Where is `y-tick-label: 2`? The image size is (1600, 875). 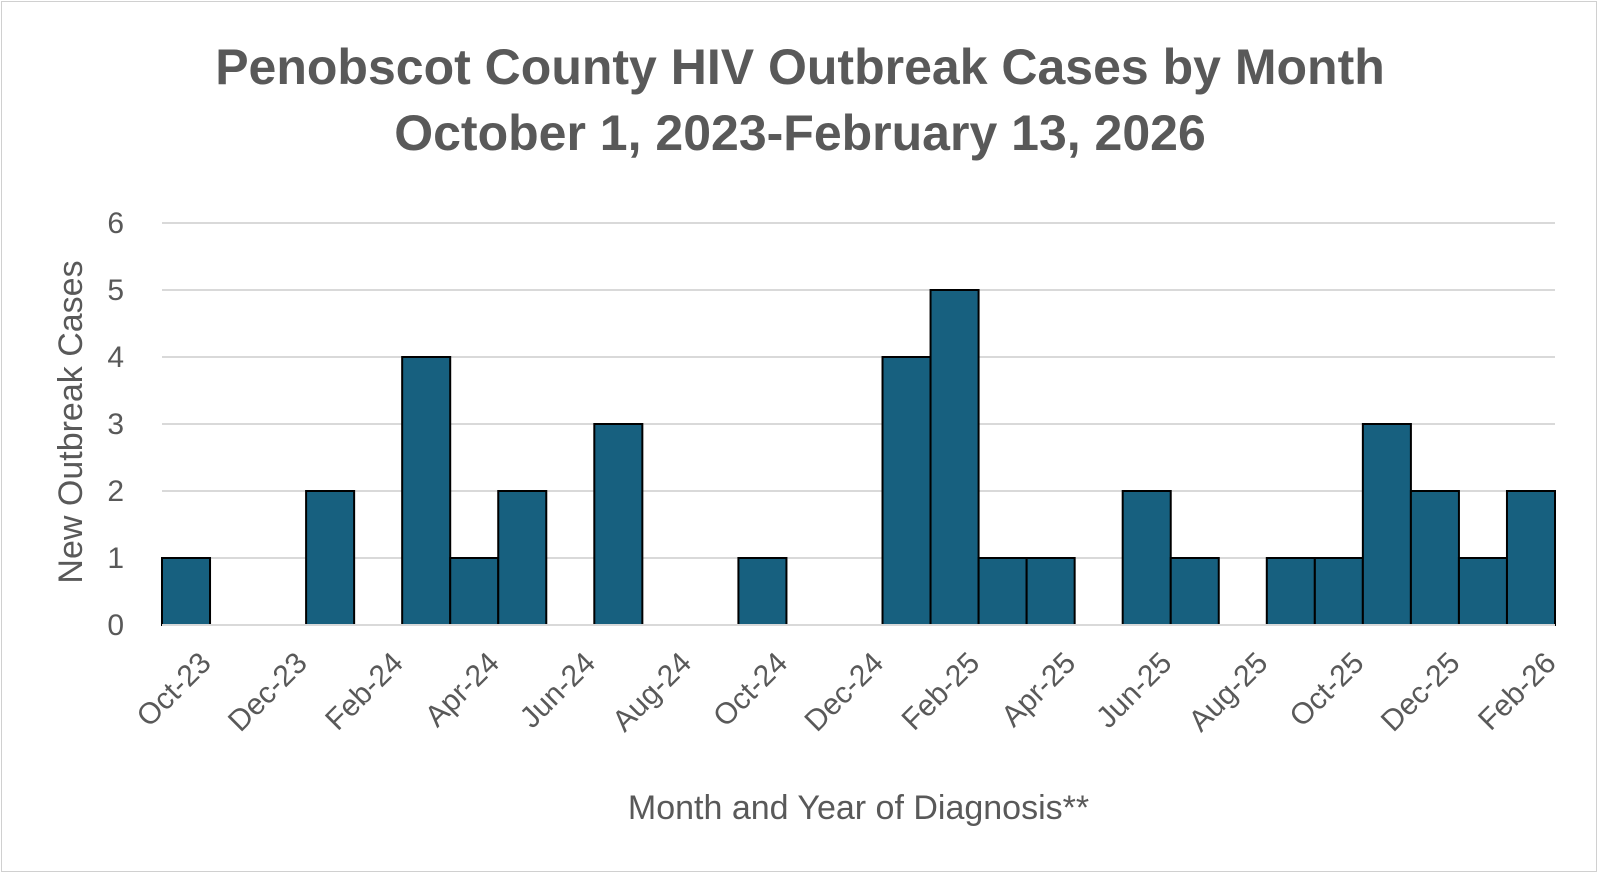 y-tick-label: 2 is located at coordinates (115, 491).